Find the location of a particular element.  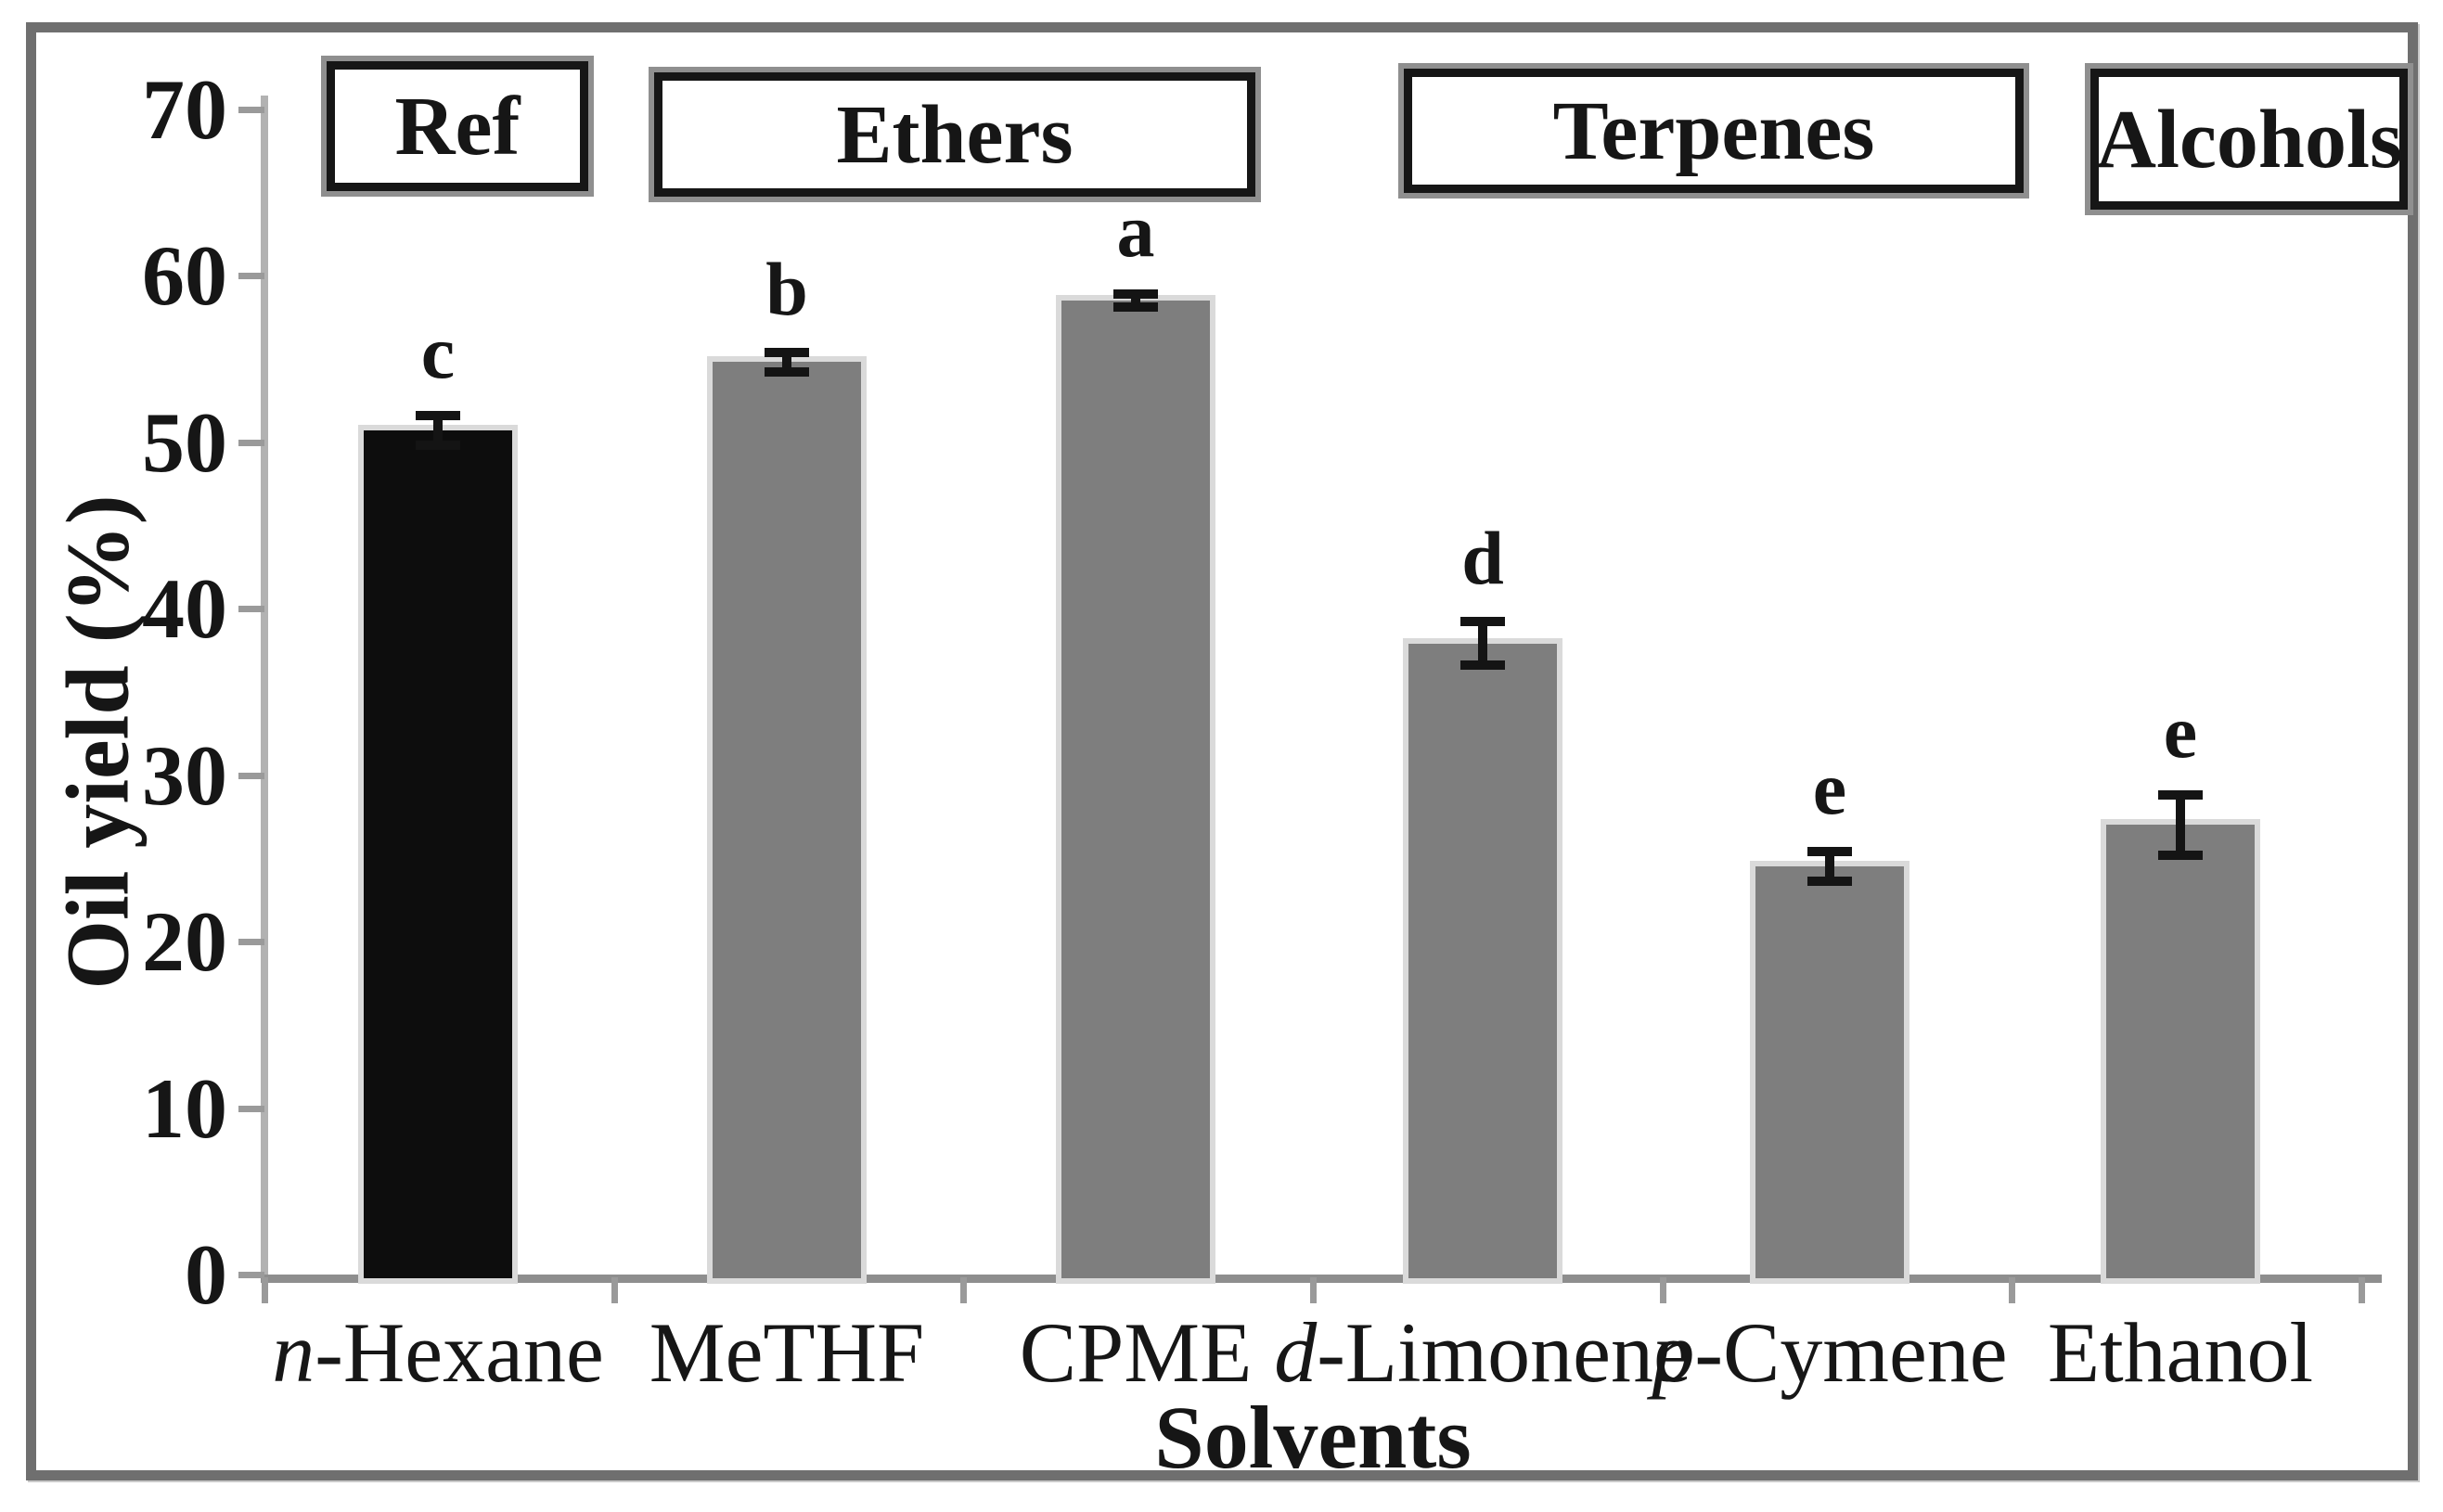

error-bar-cap-bottom-cpme is located at coordinates (1135, 307).